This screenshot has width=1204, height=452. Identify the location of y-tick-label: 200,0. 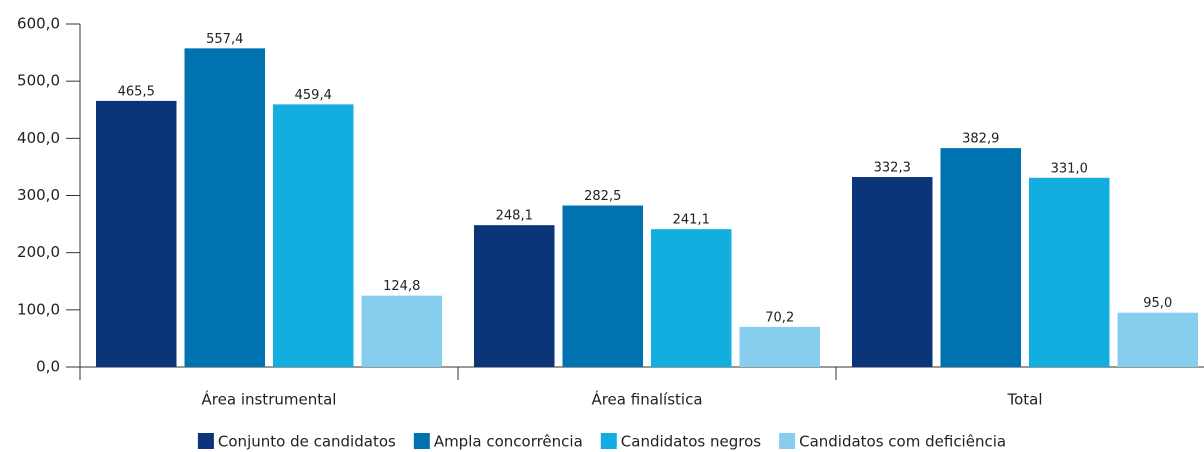
(38, 252).